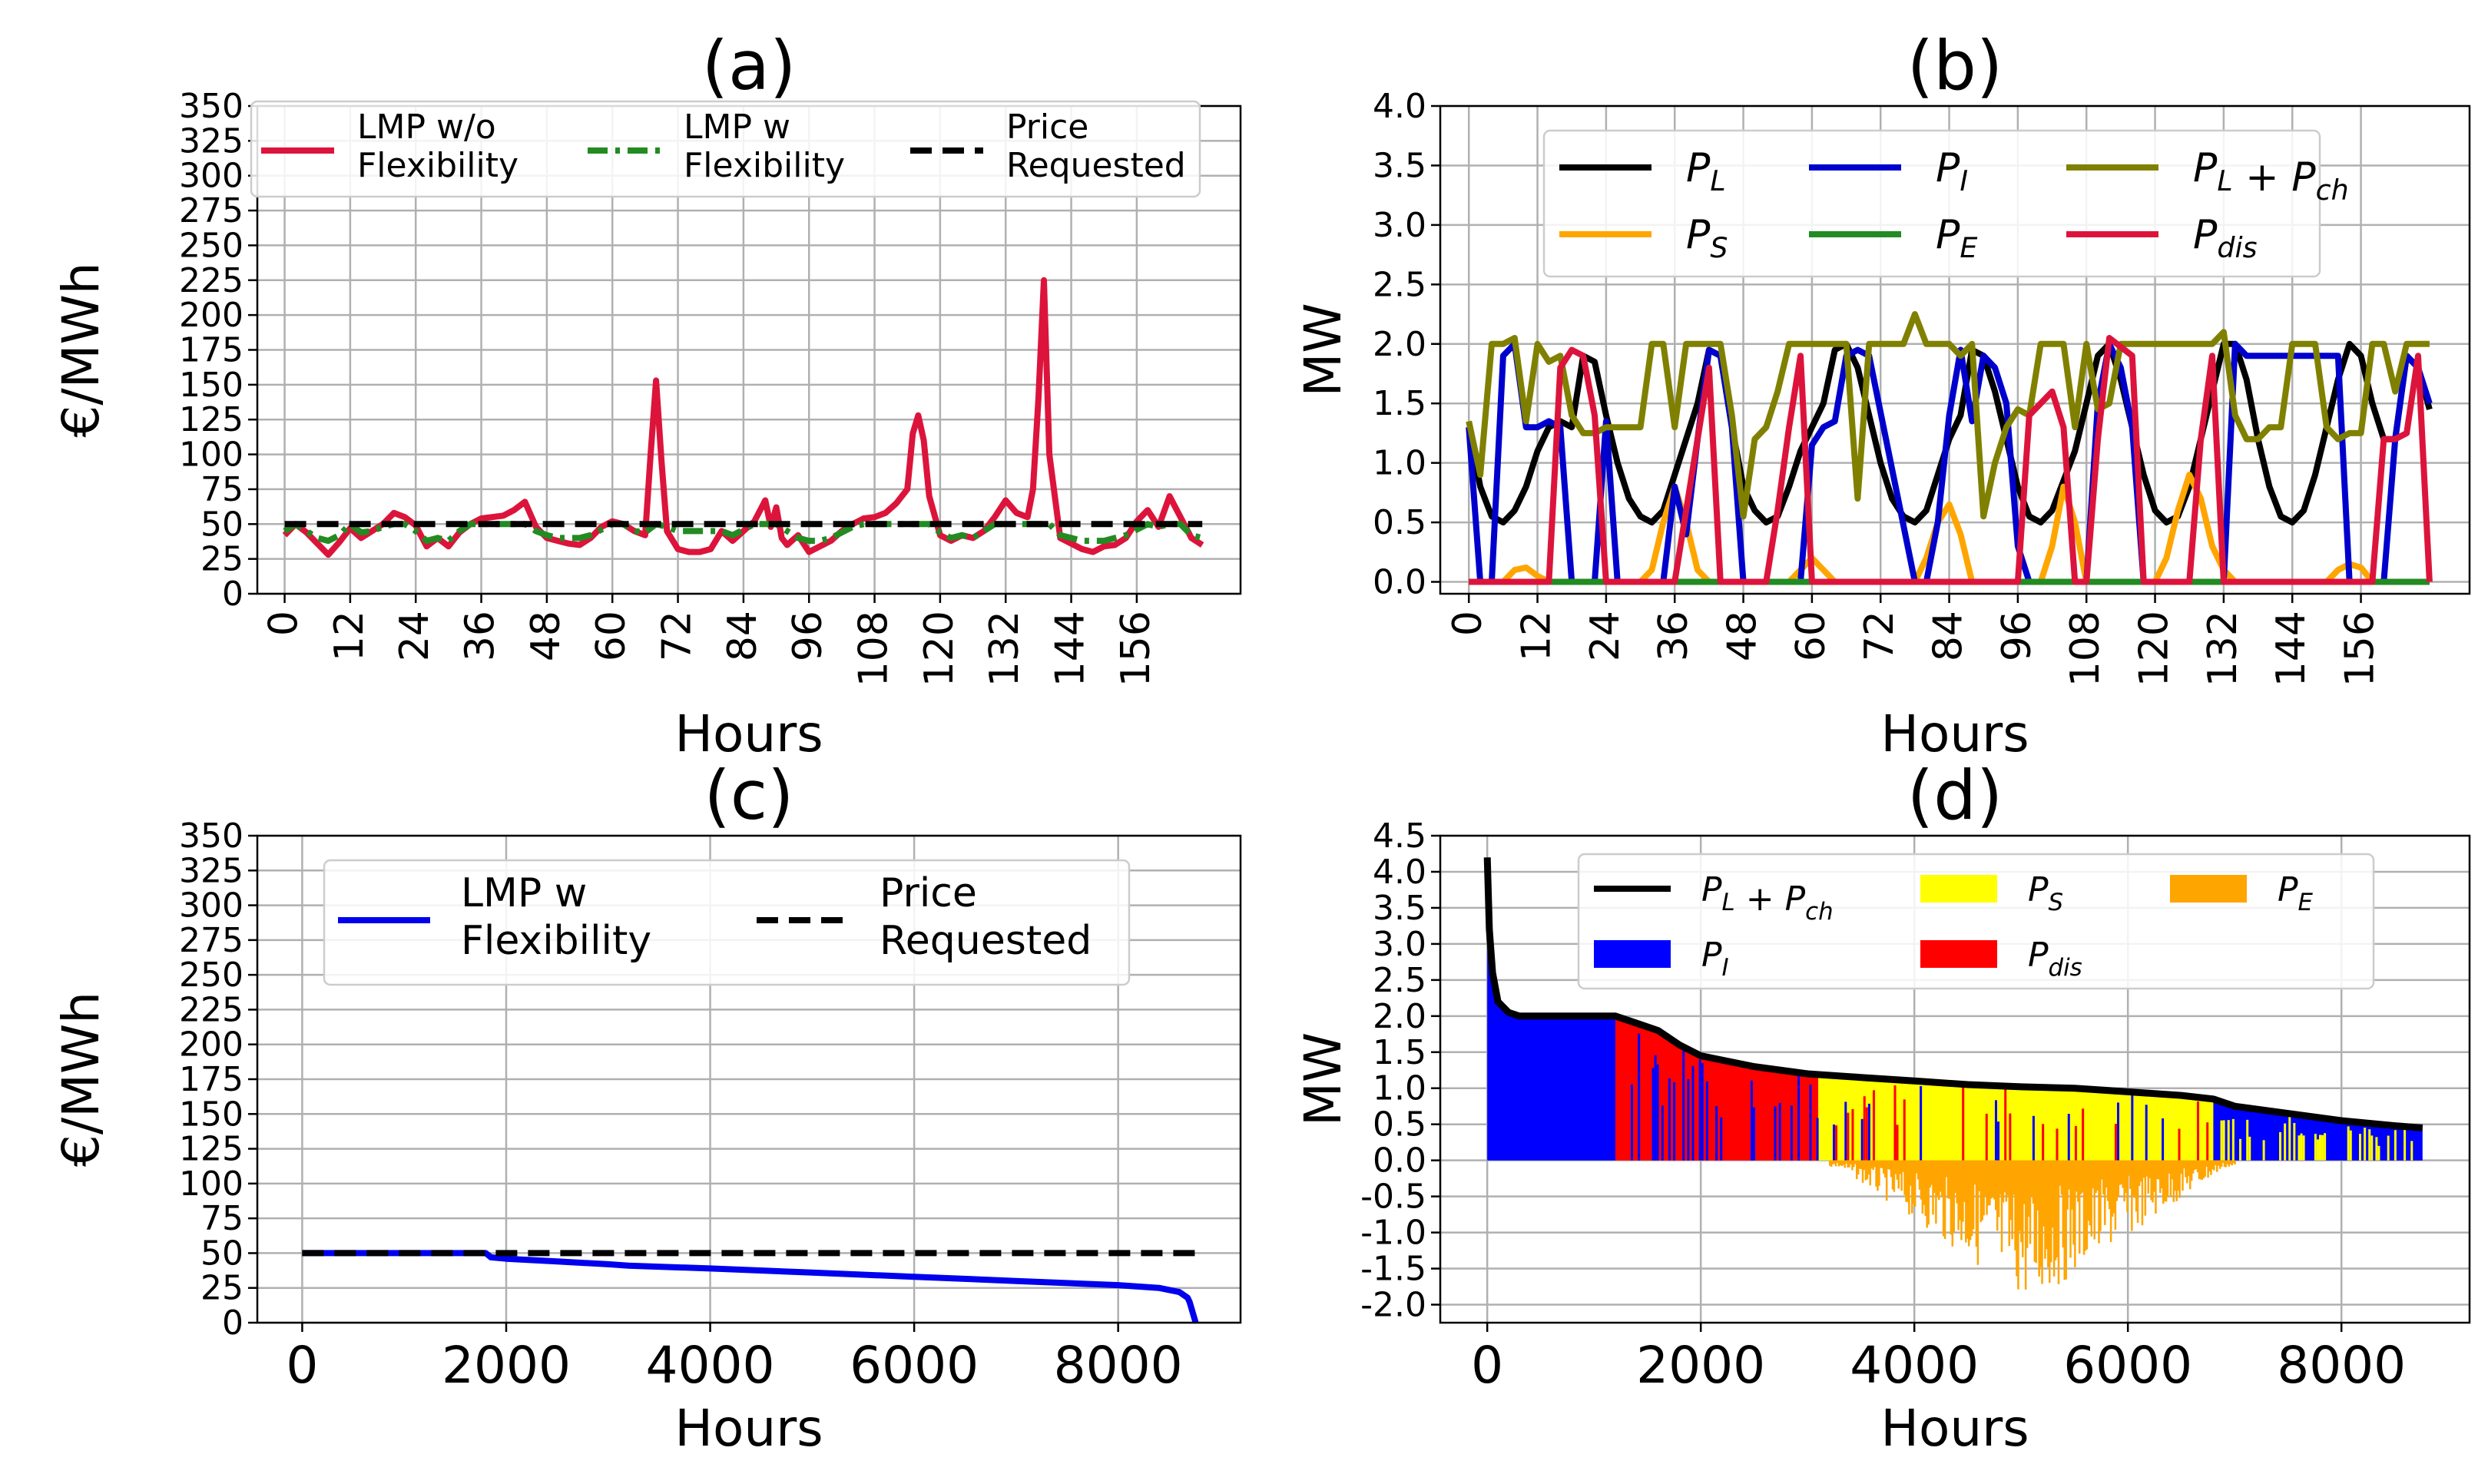 The width and height of the screenshot is (2488, 1484). Describe the element at coordinates (1136, 649) in the screenshot. I see `x-tick-label: 156` at that location.